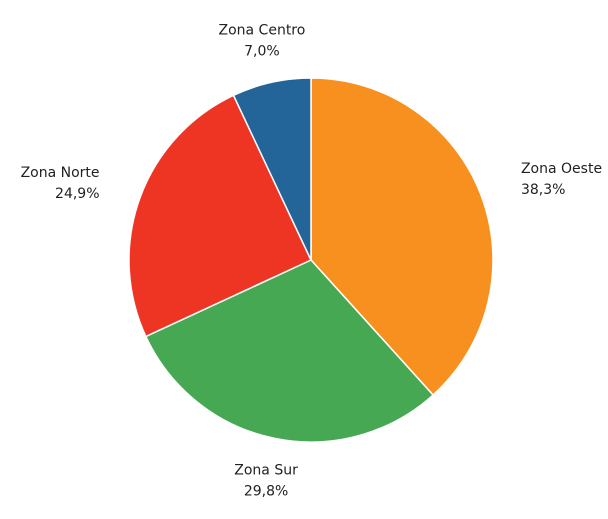 The width and height of the screenshot is (608, 519). What do you see at coordinates (266, 470) in the screenshot?
I see `slice-label: Zona Sur` at bounding box center [266, 470].